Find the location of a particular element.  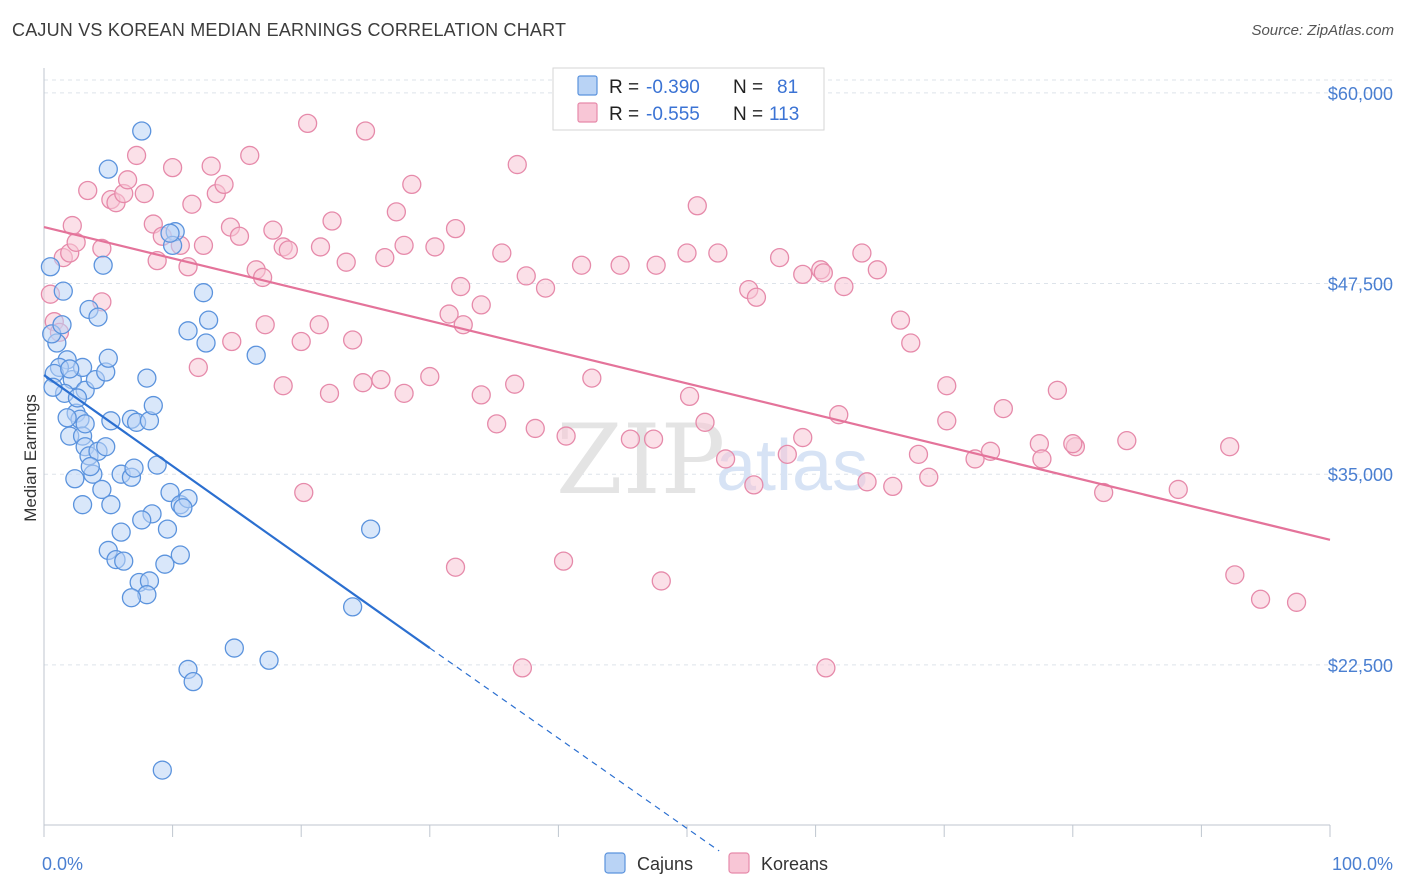

legend-r-label-cajuns: R = is located at coordinates (624, 87).